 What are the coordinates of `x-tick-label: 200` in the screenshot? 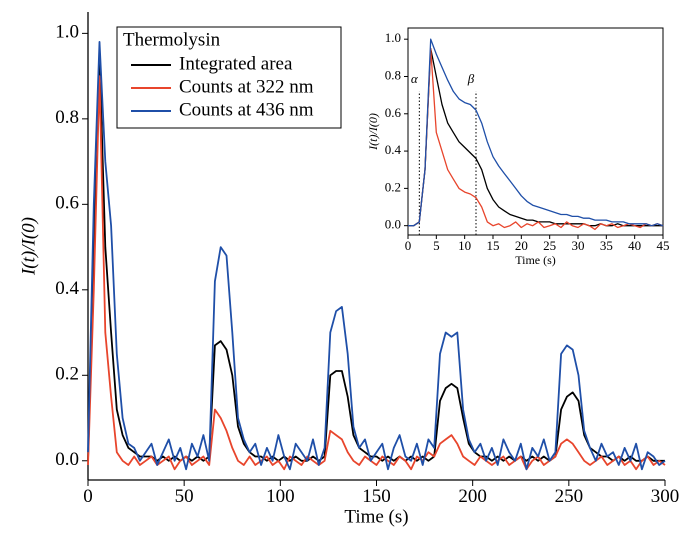 It's located at (472, 496).